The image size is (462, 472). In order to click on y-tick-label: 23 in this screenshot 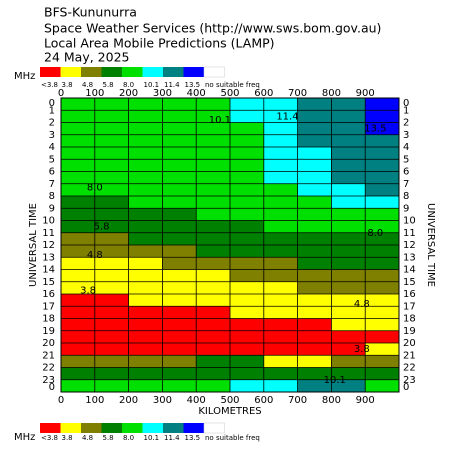, I will do `click(409, 380)`.